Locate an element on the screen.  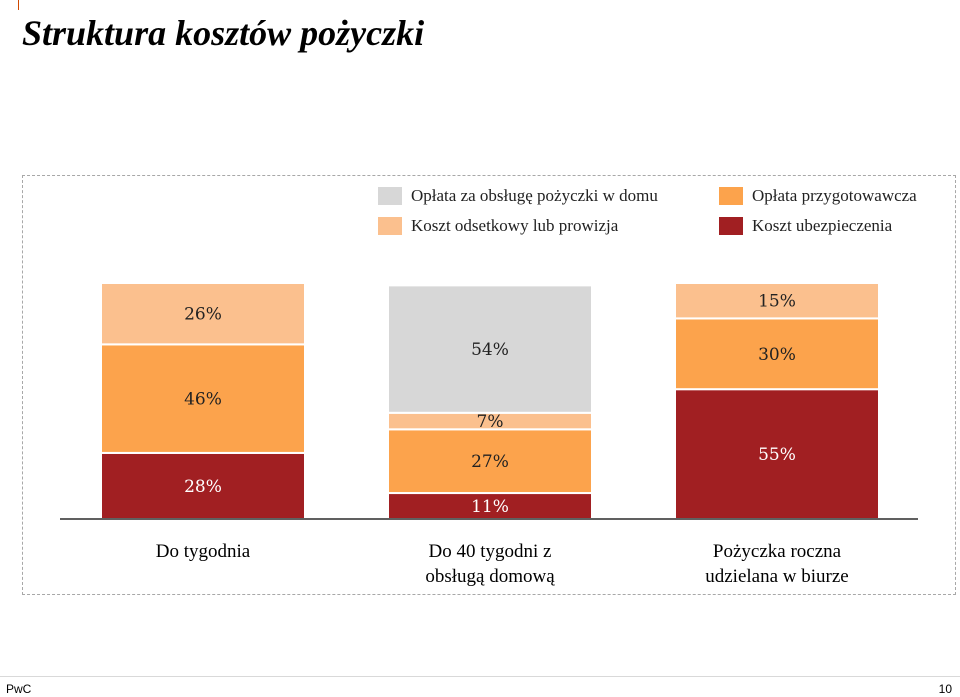
data-label: 54% is located at coordinates (490, 350).